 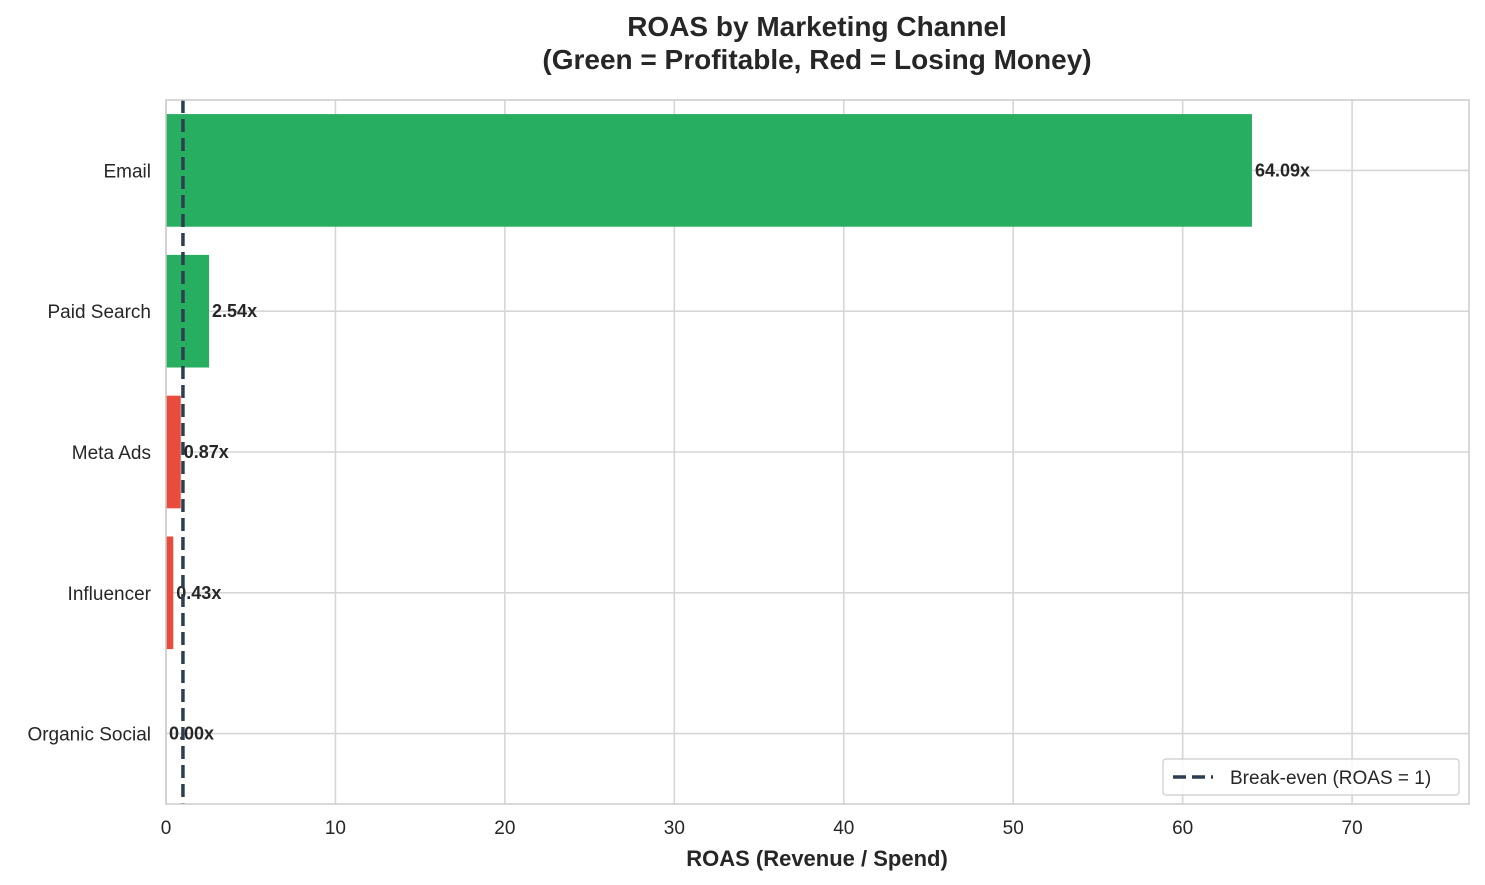 What do you see at coordinates (816, 59) in the screenshot?
I see `chart-title-line2: (Green = Profitable, Red = Losing Money)` at bounding box center [816, 59].